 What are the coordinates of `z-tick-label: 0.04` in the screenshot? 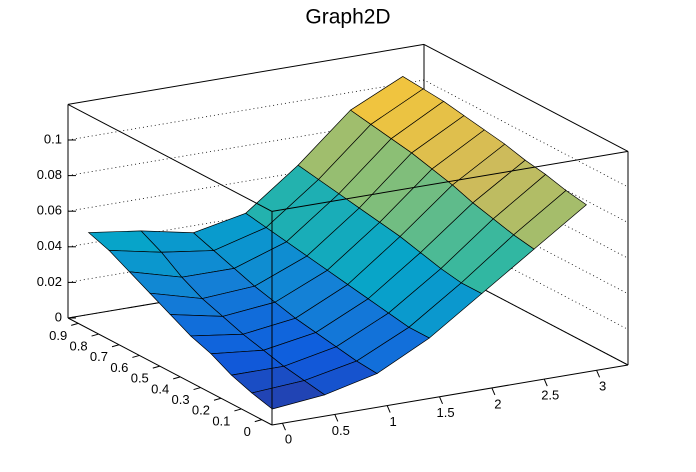 It's located at (49, 245).